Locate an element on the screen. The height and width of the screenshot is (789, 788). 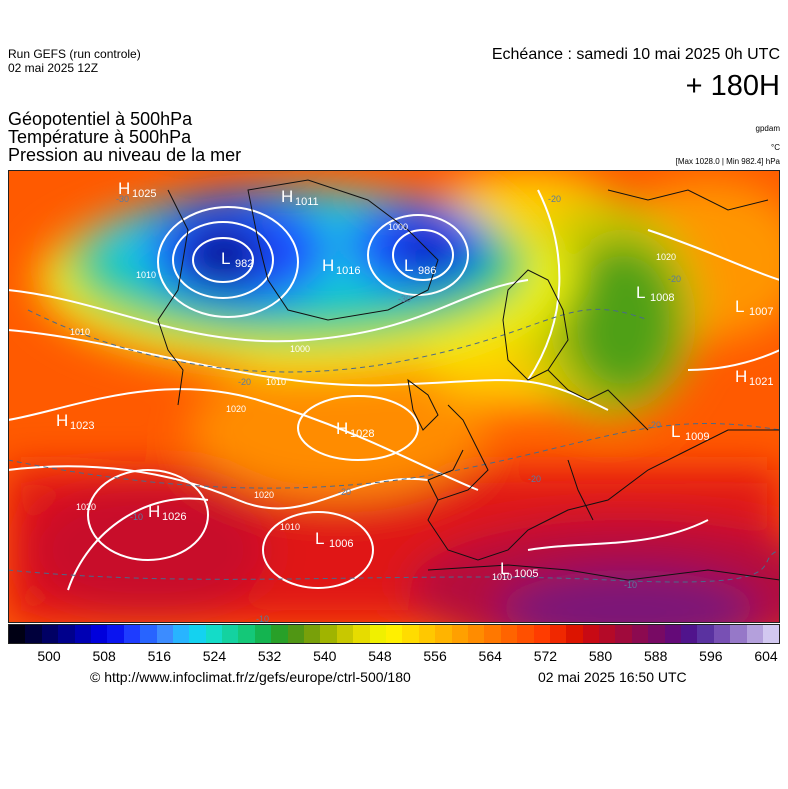
center-h-1011: H 1011 is located at coordinates (300, 197).